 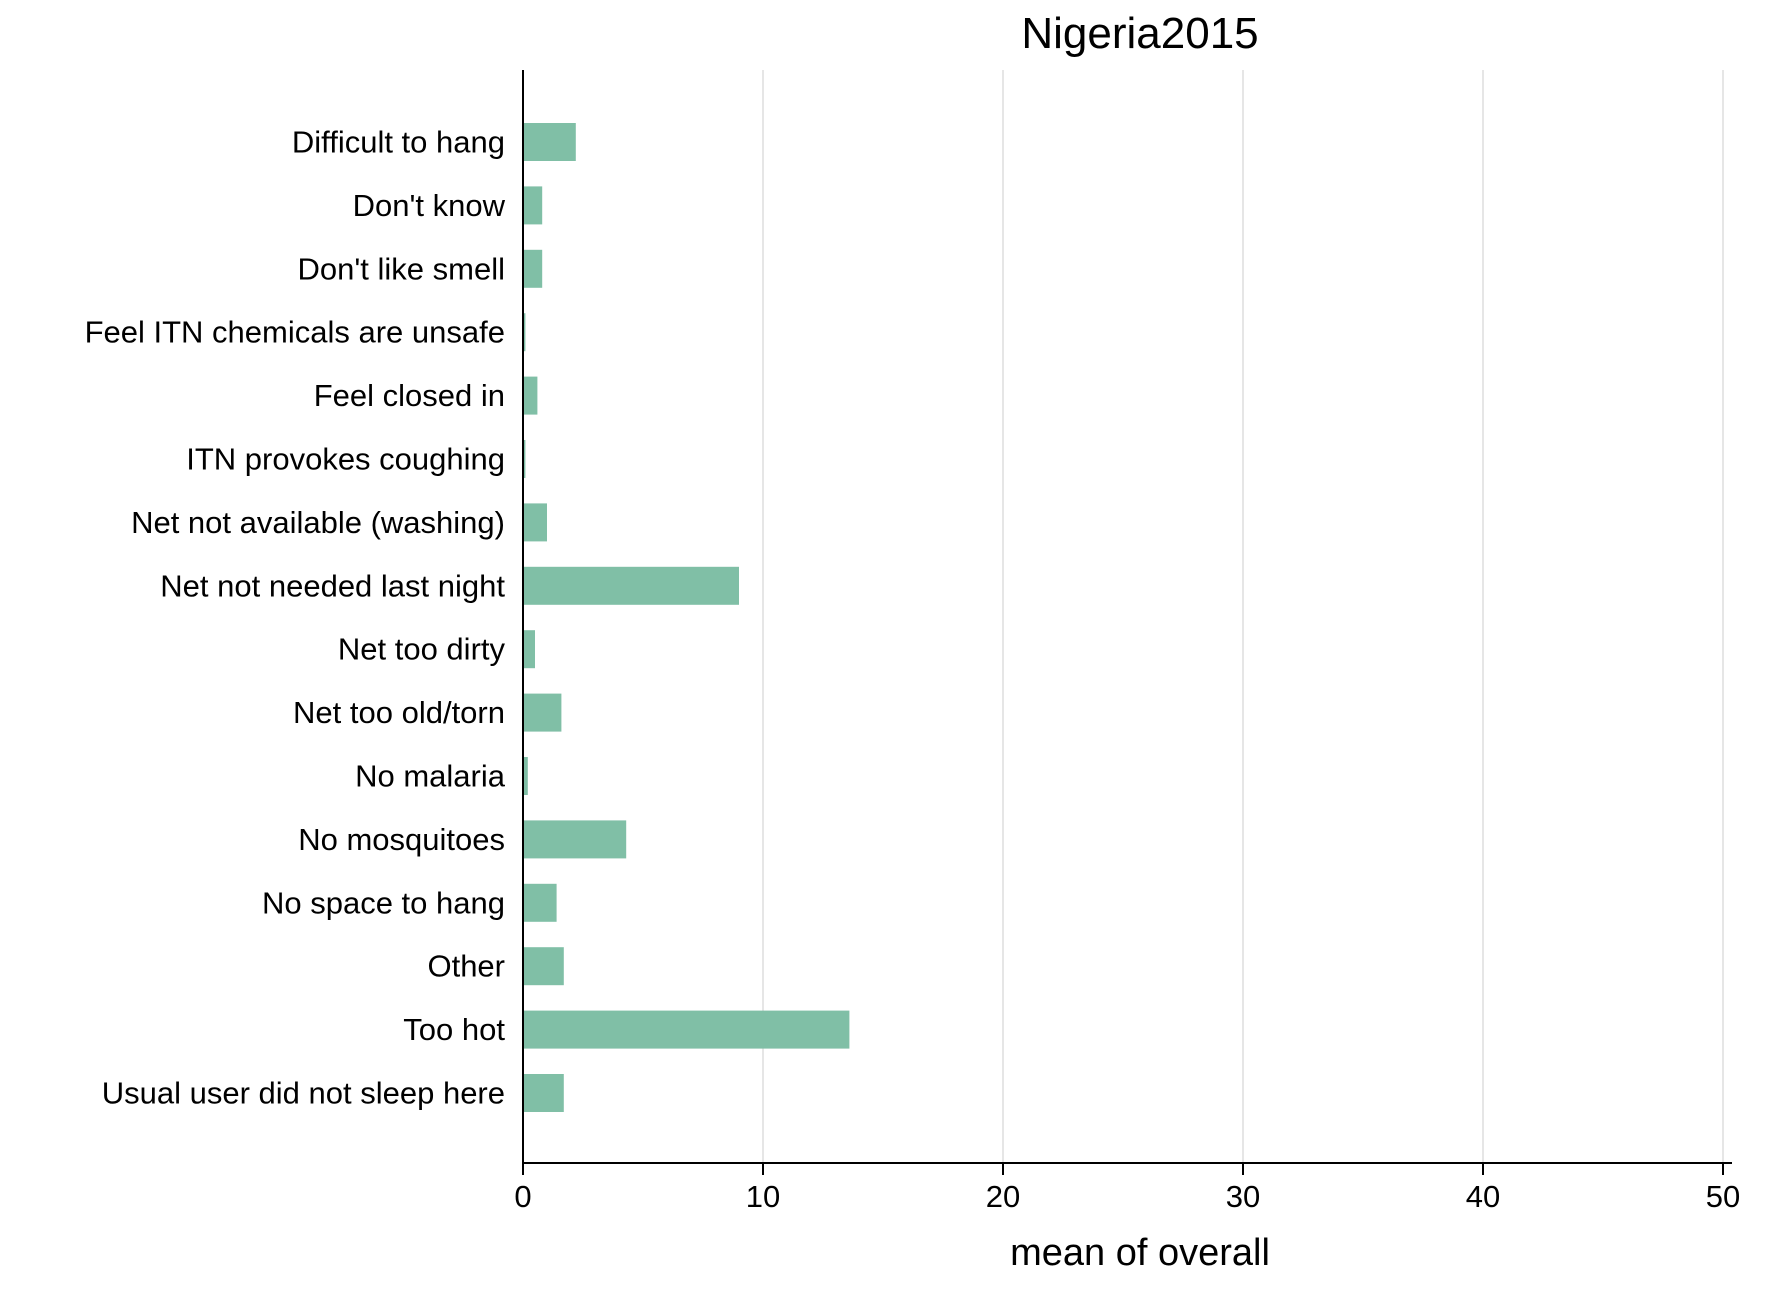 I want to click on category-label: Net not needed last night, so click(x=332, y=585).